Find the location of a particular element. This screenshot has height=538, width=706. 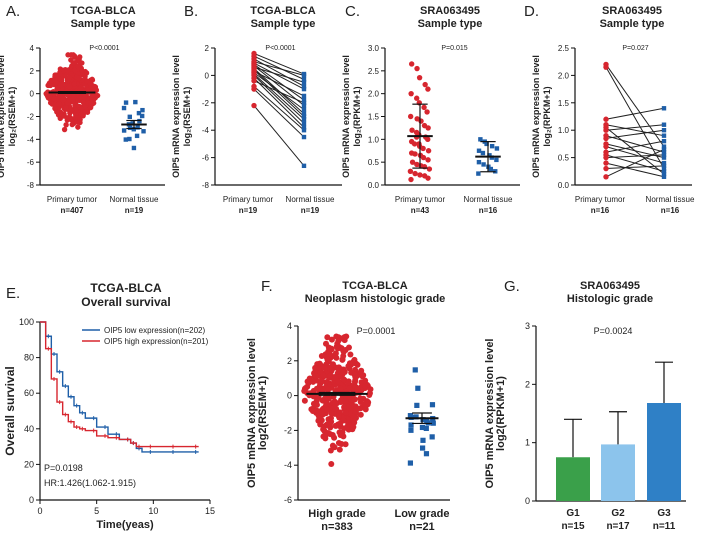

y-tick-label: 40 is located at coordinates (29, 429).